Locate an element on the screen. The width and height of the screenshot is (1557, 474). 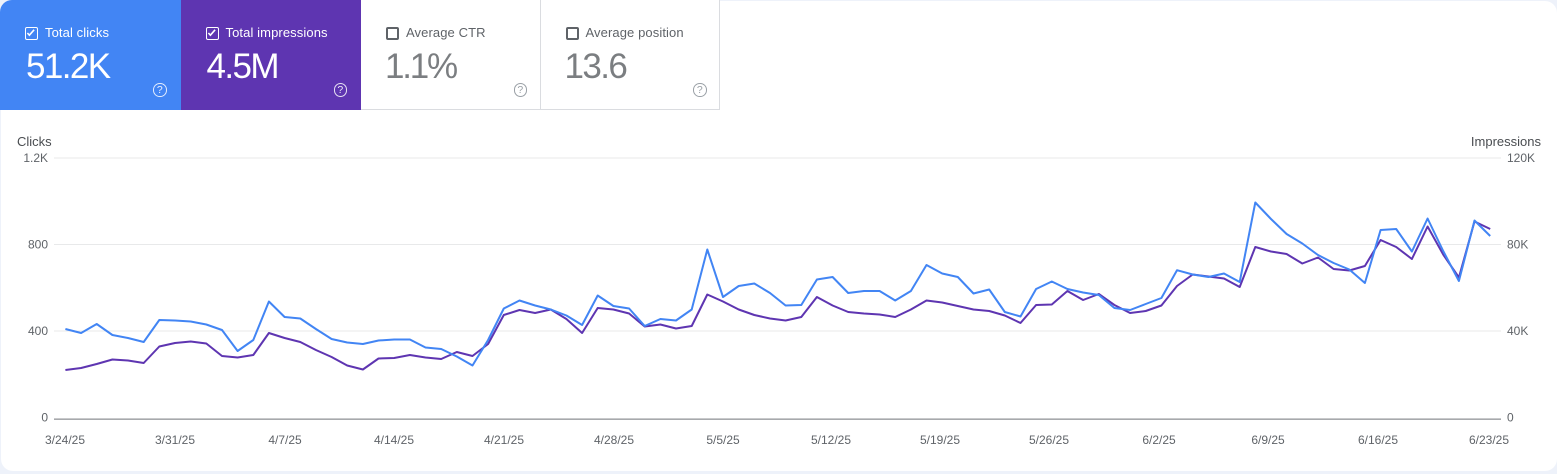
svg-text: 5/19/25 is located at coordinates (940, 440).